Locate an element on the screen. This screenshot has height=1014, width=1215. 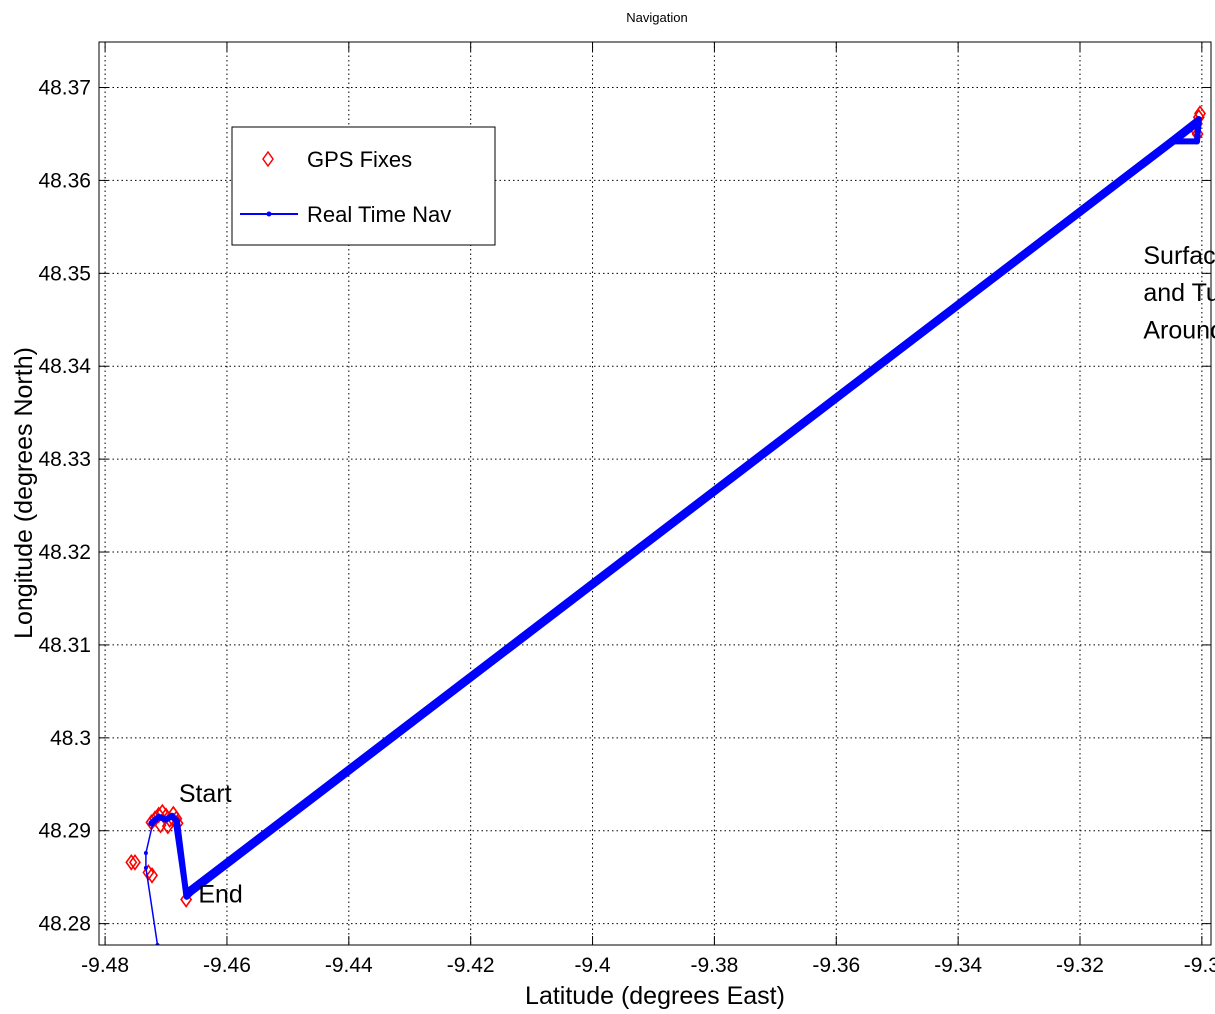
x-tick-label: -9.34 is located at coordinates (958, 965).